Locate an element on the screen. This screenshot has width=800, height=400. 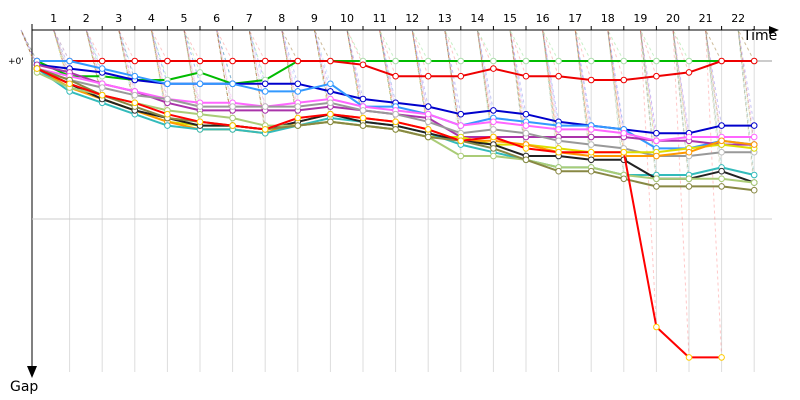
x-tick-label: 16 is located at coordinates (543, 18).